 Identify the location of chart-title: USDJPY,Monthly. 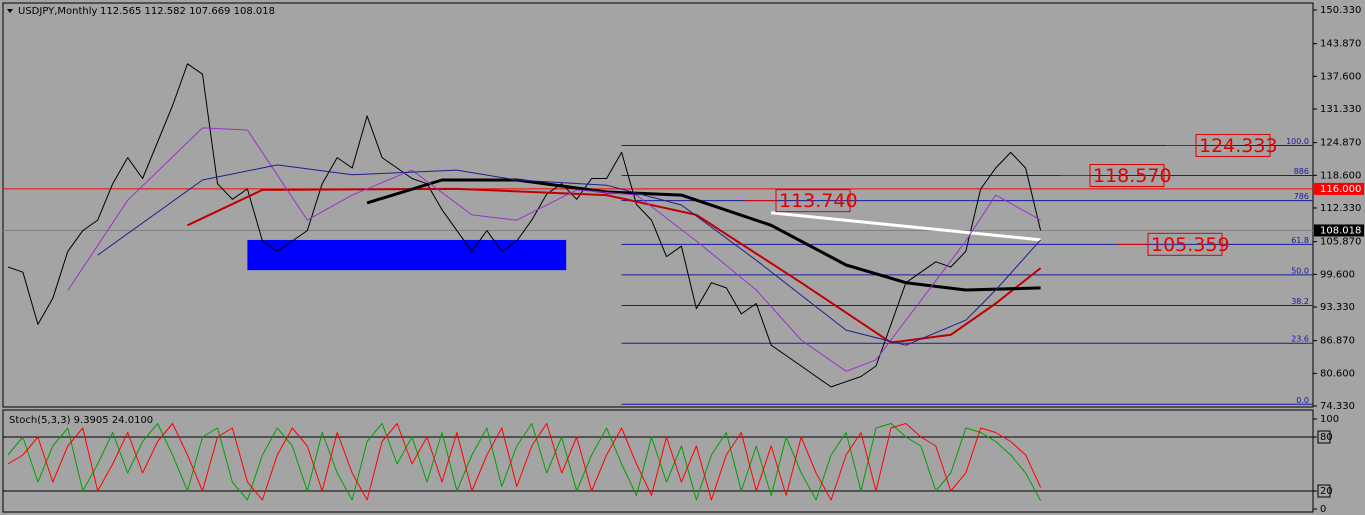
(58, 11).